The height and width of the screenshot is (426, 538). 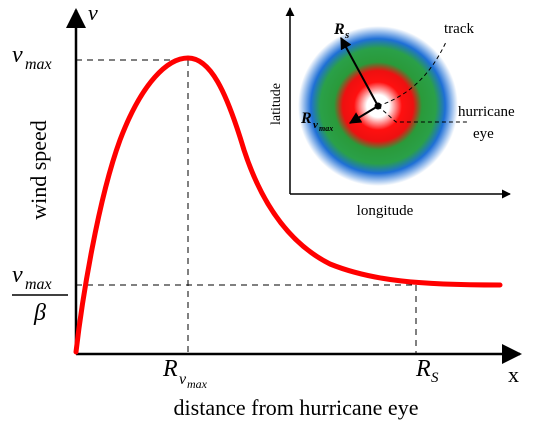 I want to click on inset-x-label: longitude, so click(x=385, y=211).